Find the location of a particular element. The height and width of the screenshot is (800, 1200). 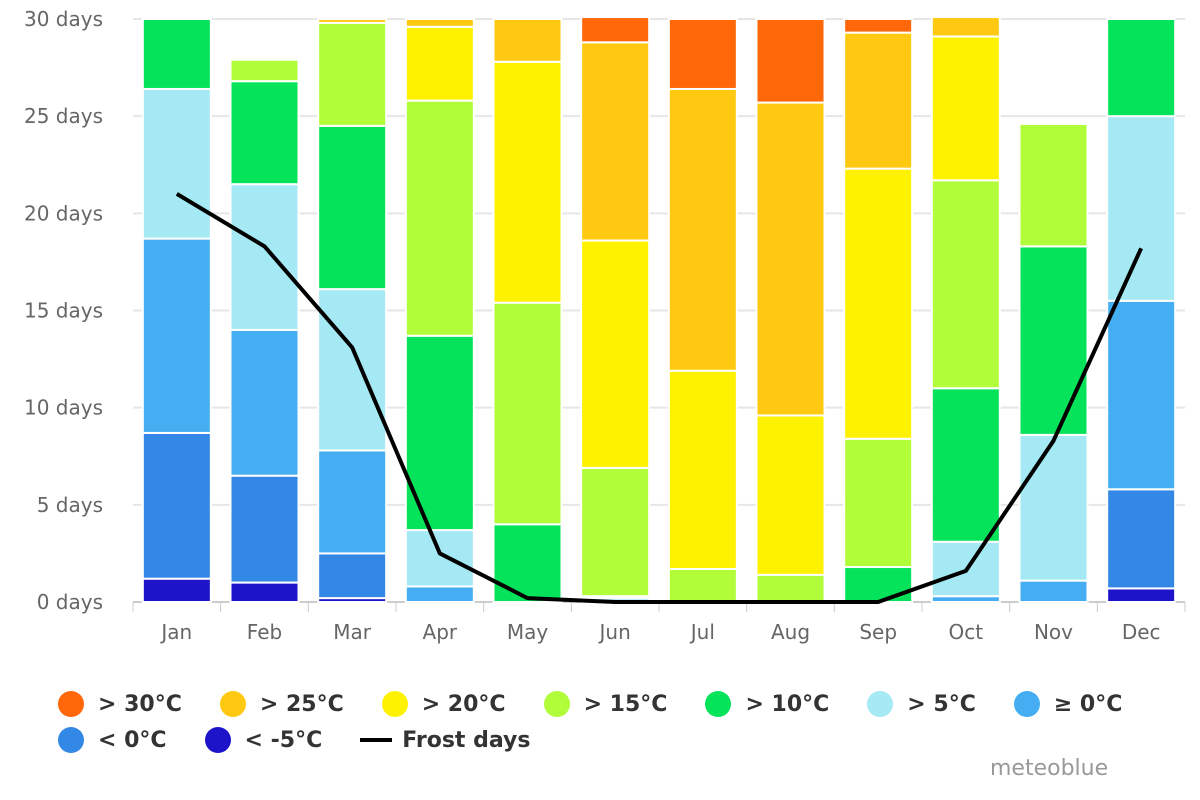

y-tick-label: 15 days is located at coordinates (63, 311).